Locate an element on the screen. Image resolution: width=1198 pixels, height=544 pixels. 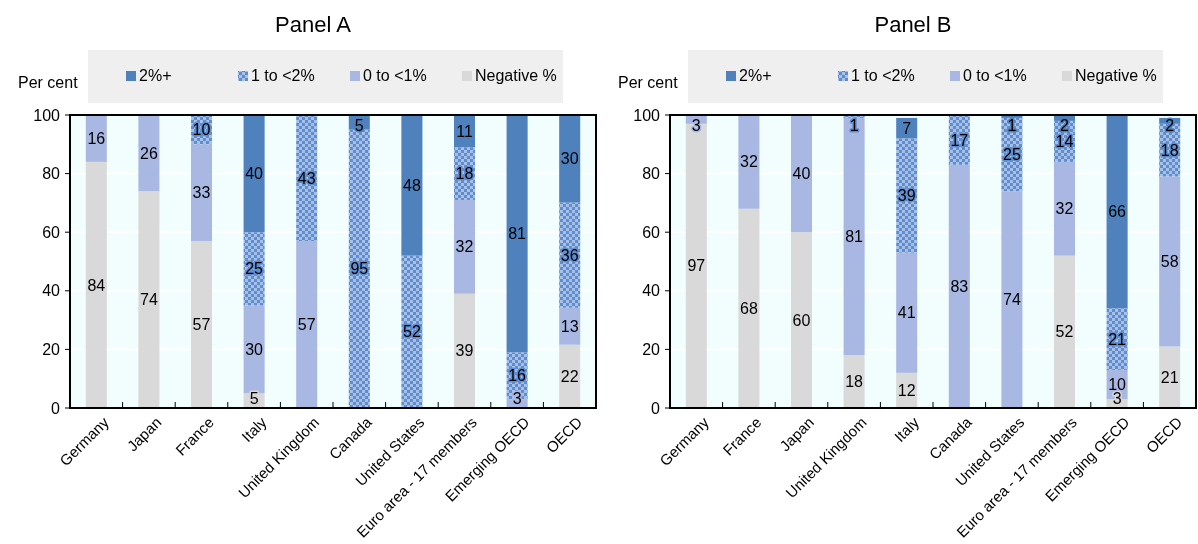
data-label: 41 is located at coordinates (906, 313).